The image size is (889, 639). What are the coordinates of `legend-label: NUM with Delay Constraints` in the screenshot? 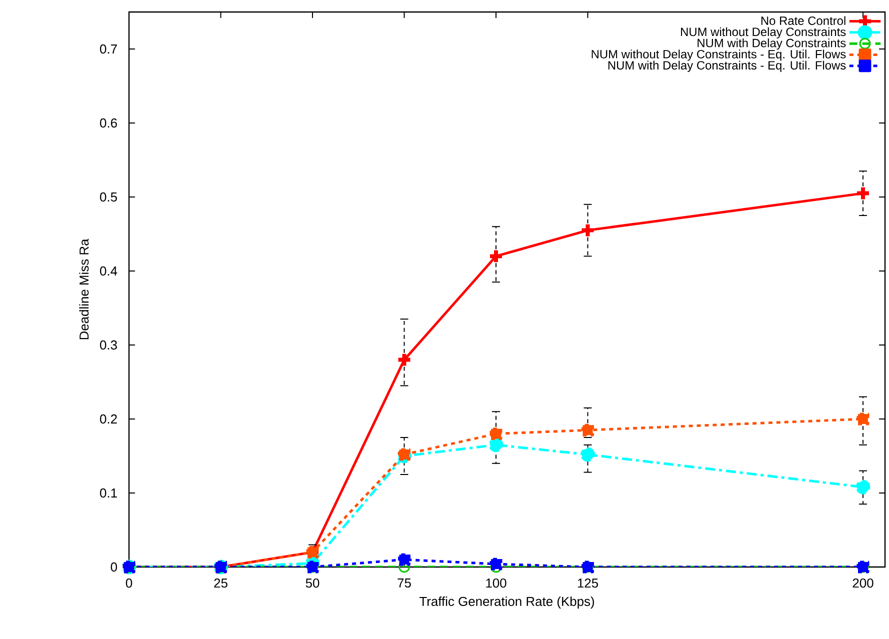 It's located at (772, 44).